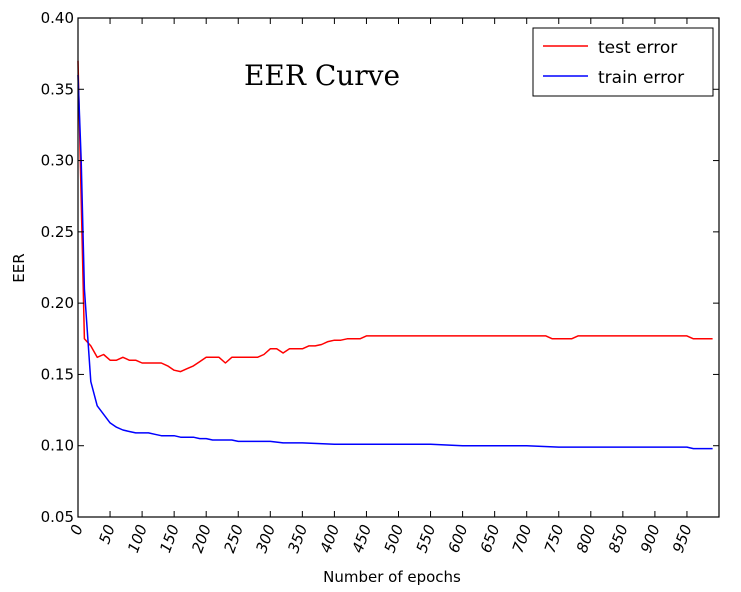 This screenshot has width=741, height=592. What do you see at coordinates (554, 538) in the screenshot?
I see `x-tick-label-15: 750` at bounding box center [554, 538].